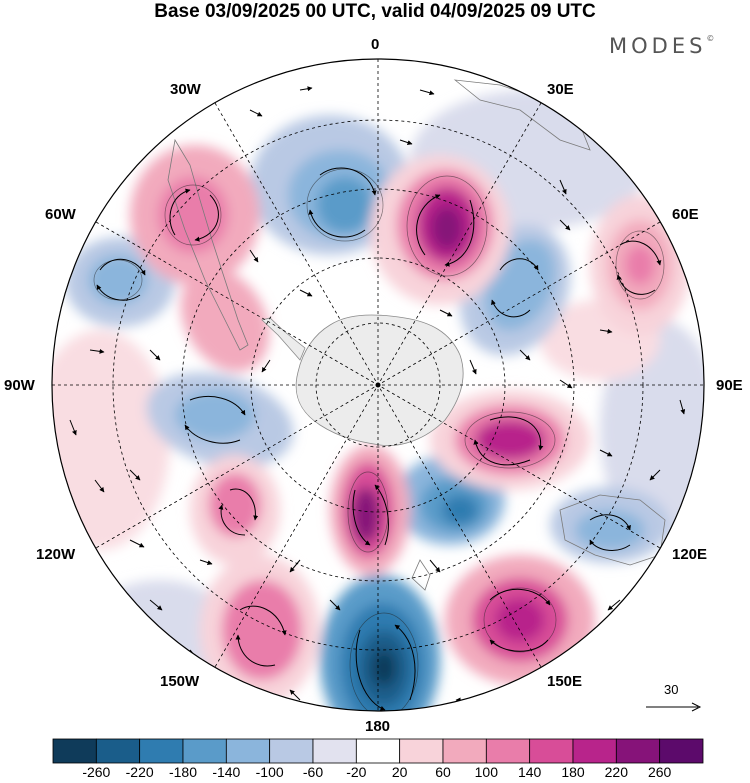  Describe the element at coordinates (60, 214) in the screenshot. I see `lon-label-60w: 60W` at that location.